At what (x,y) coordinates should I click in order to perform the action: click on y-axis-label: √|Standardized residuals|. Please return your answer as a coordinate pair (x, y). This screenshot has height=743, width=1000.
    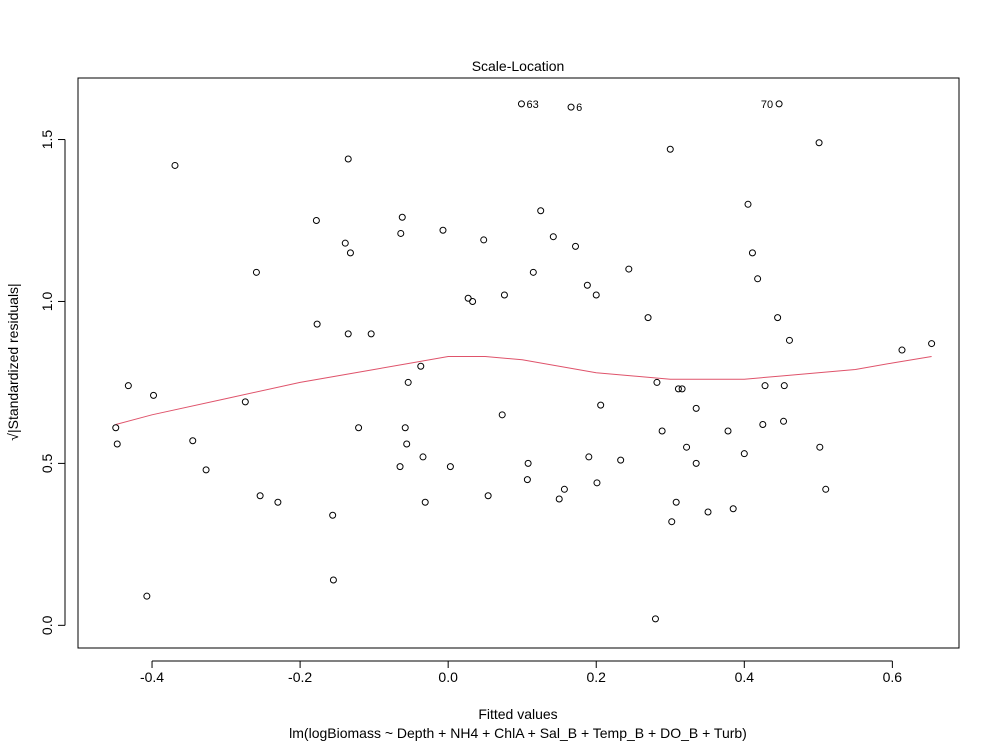
    Looking at the image, I should click on (13, 361).